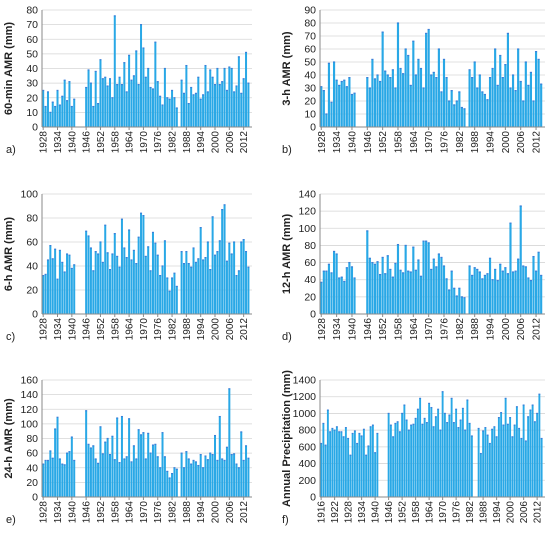 This screenshot has width=550, height=538. Describe the element at coordinates (32, 113) in the screenshot. I see `y-tick-label: 10` at that location.